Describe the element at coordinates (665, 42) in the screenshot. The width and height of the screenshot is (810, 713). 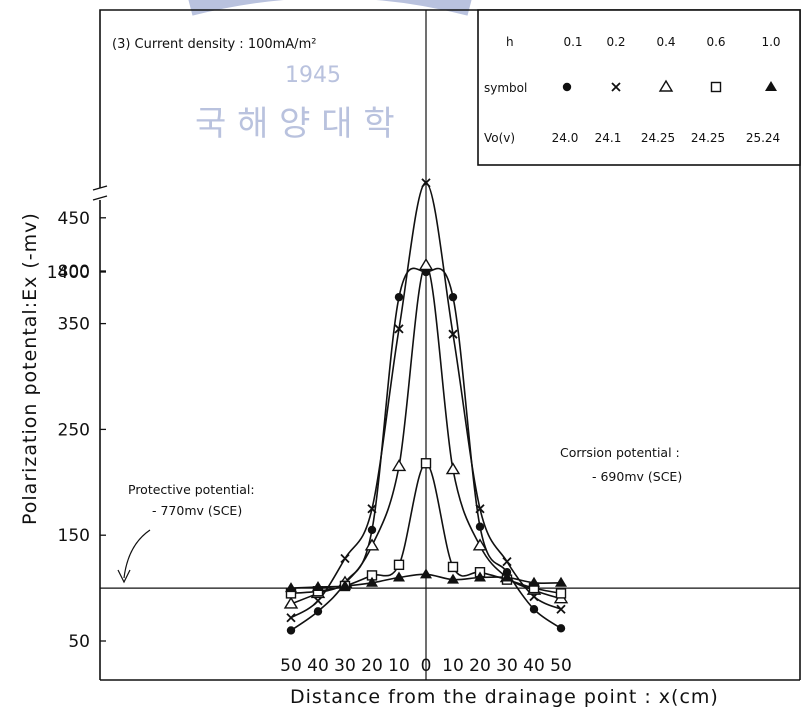
I see `legend-h-value: 0.4` at that location.